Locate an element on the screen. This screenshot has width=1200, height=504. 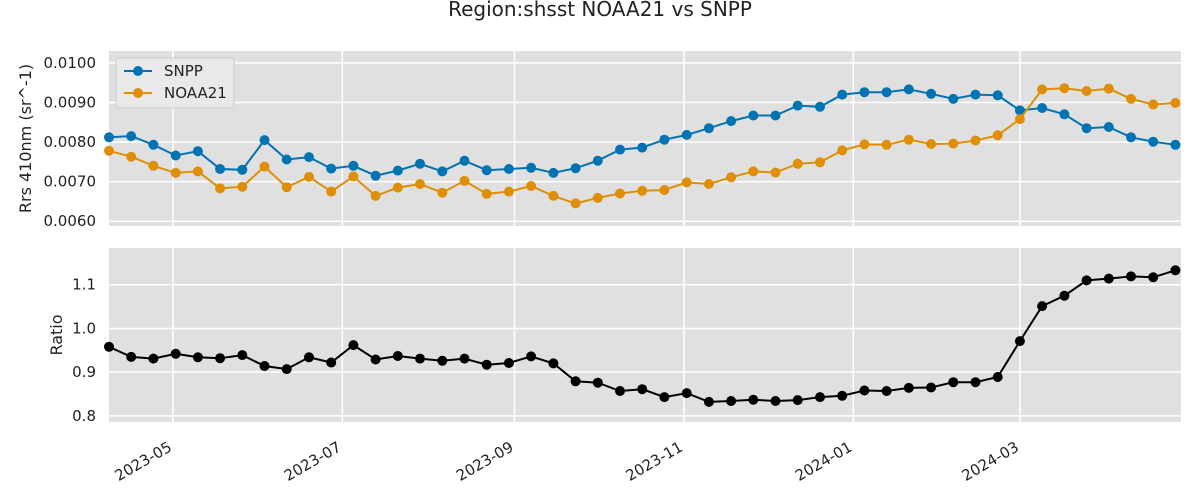
legend: SNPP NOAA21 is located at coordinates (175, 83).